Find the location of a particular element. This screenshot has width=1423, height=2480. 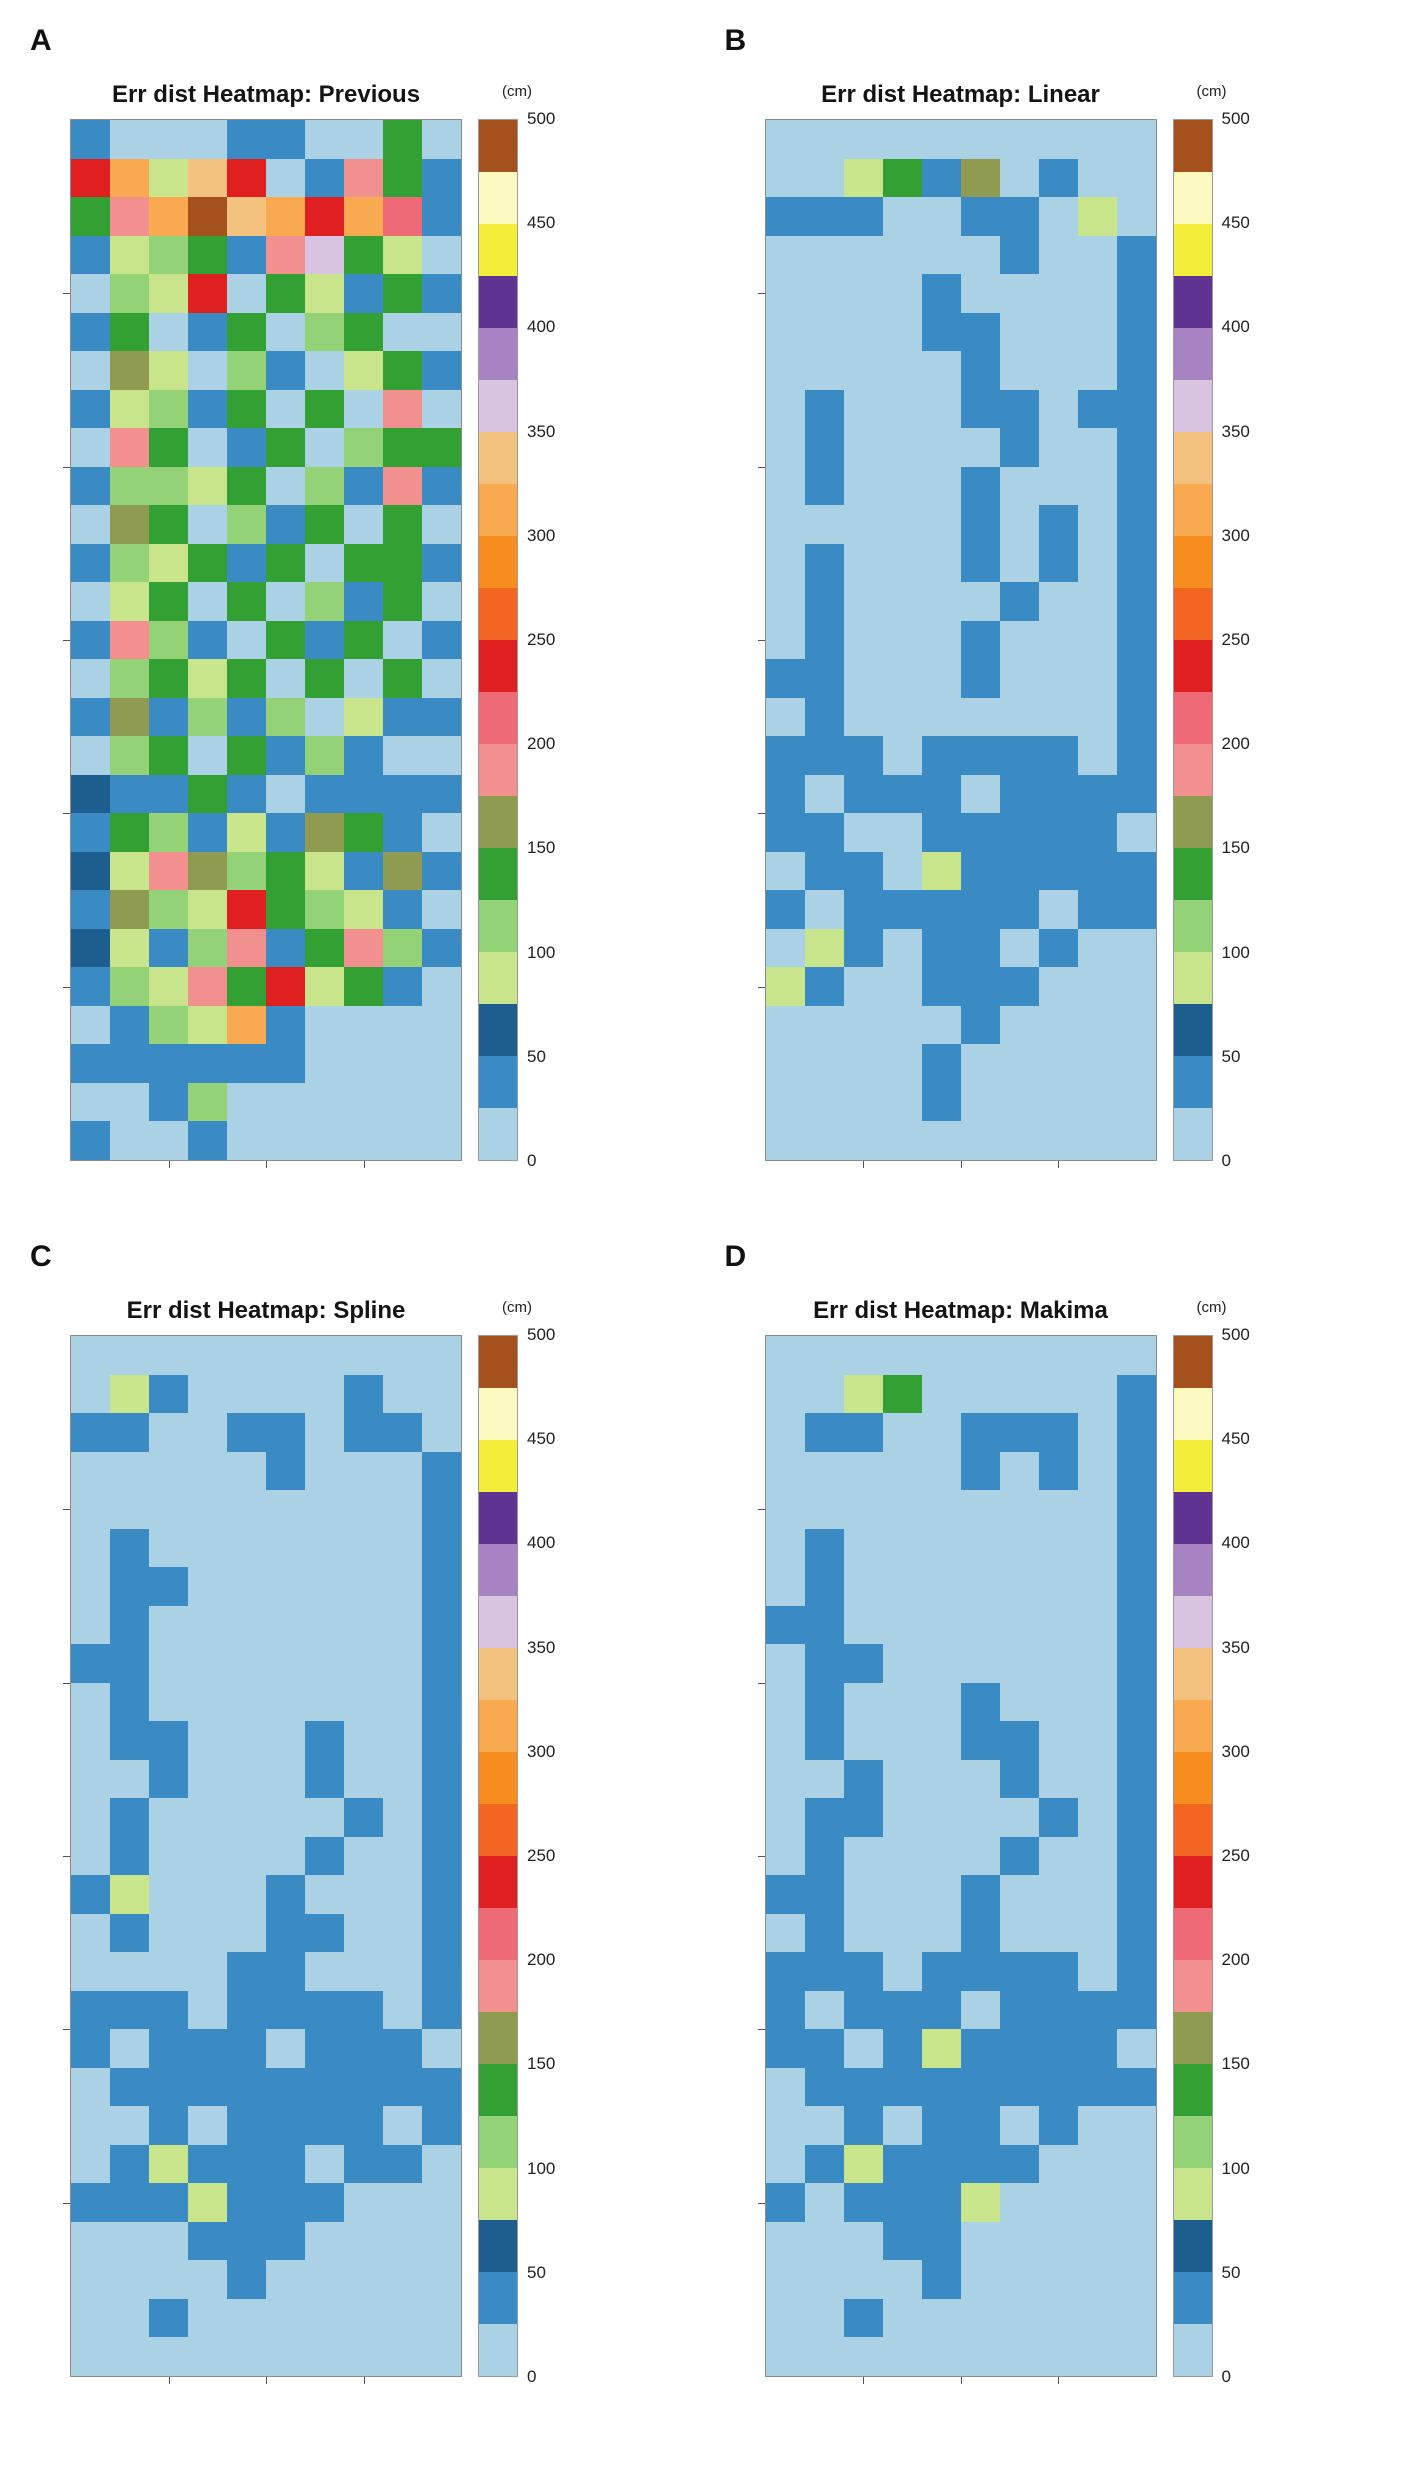

panel-title: Err dist Heatmap: Linear is located at coordinates (960, 94).